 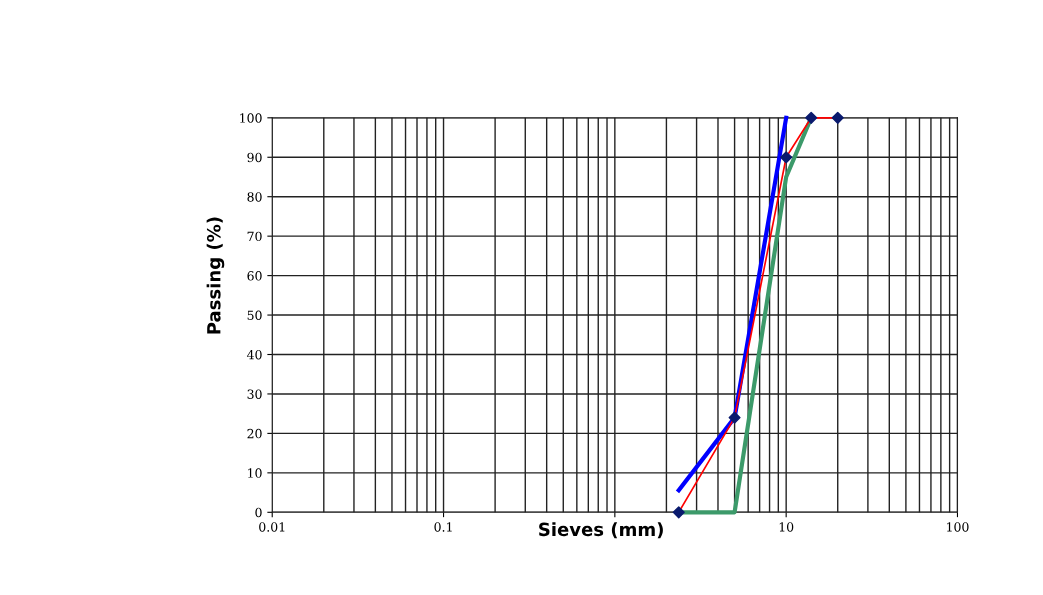 What do you see at coordinates (786, 527) in the screenshot?
I see `x-tick-label: 10` at bounding box center [786, 527].